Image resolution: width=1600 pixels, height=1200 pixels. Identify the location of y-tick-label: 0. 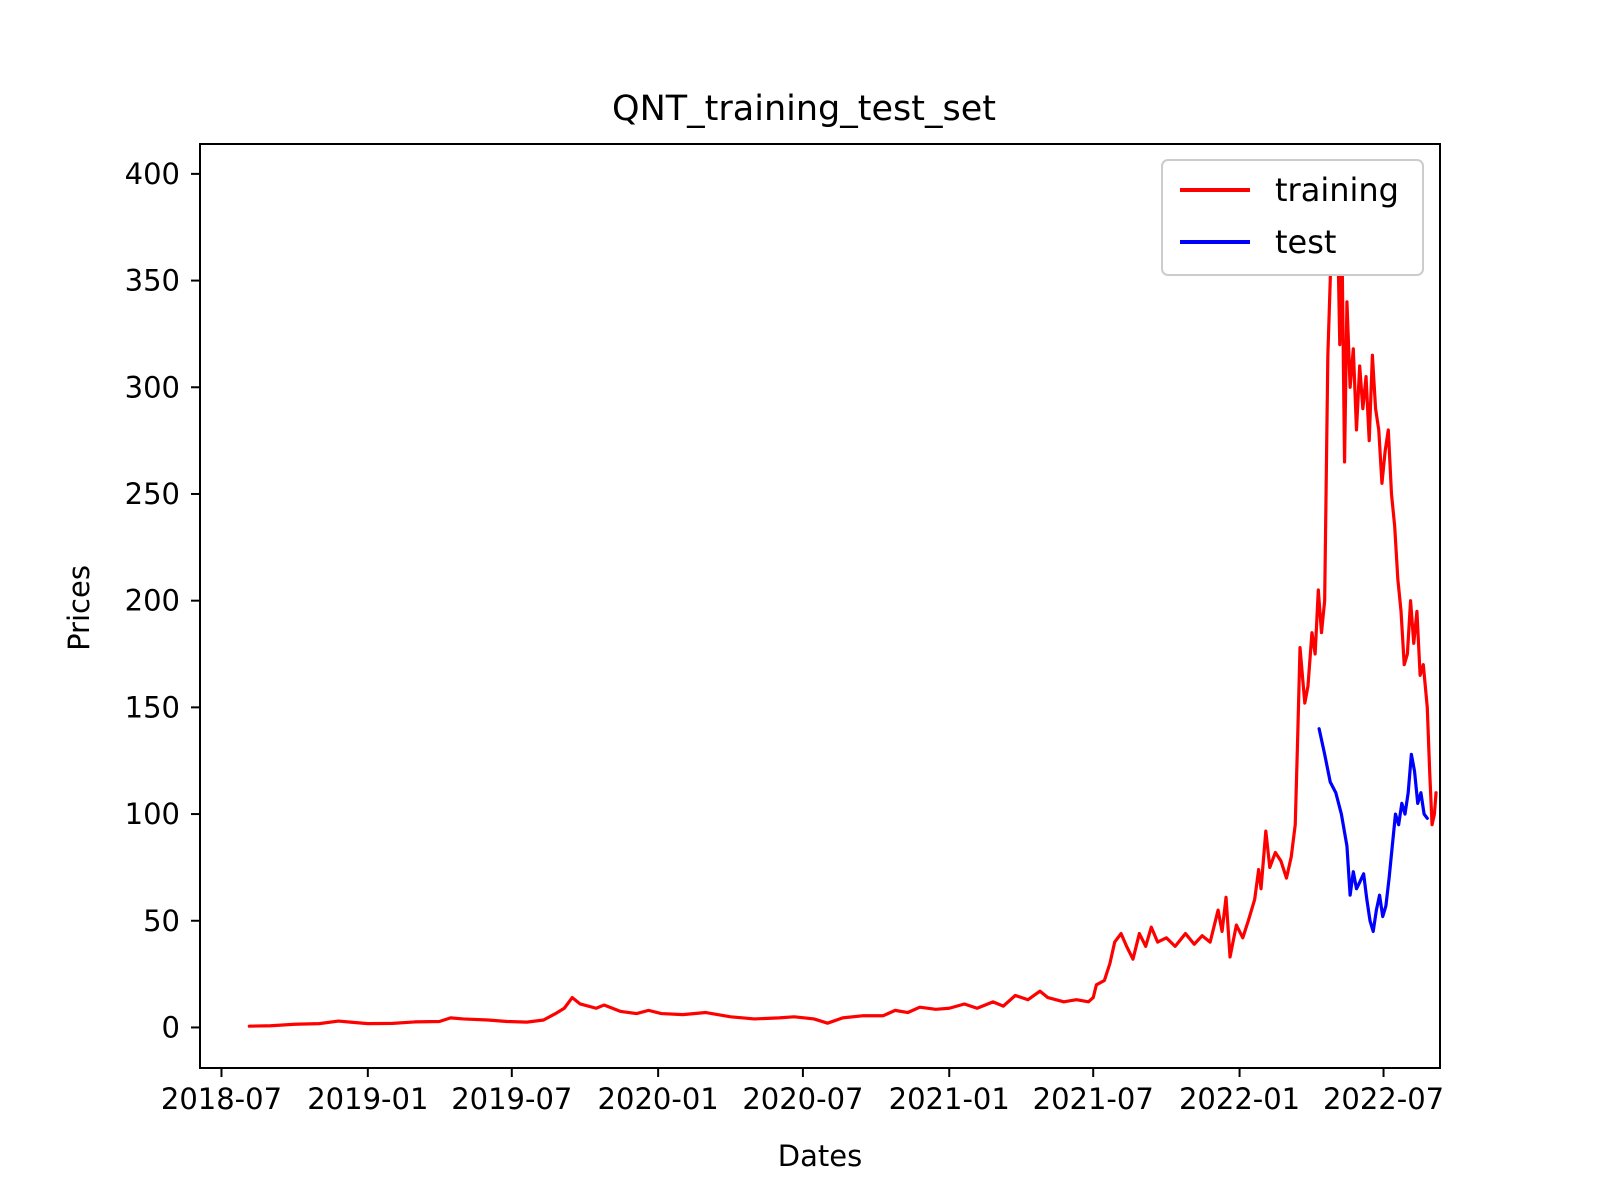
(171, 1027).